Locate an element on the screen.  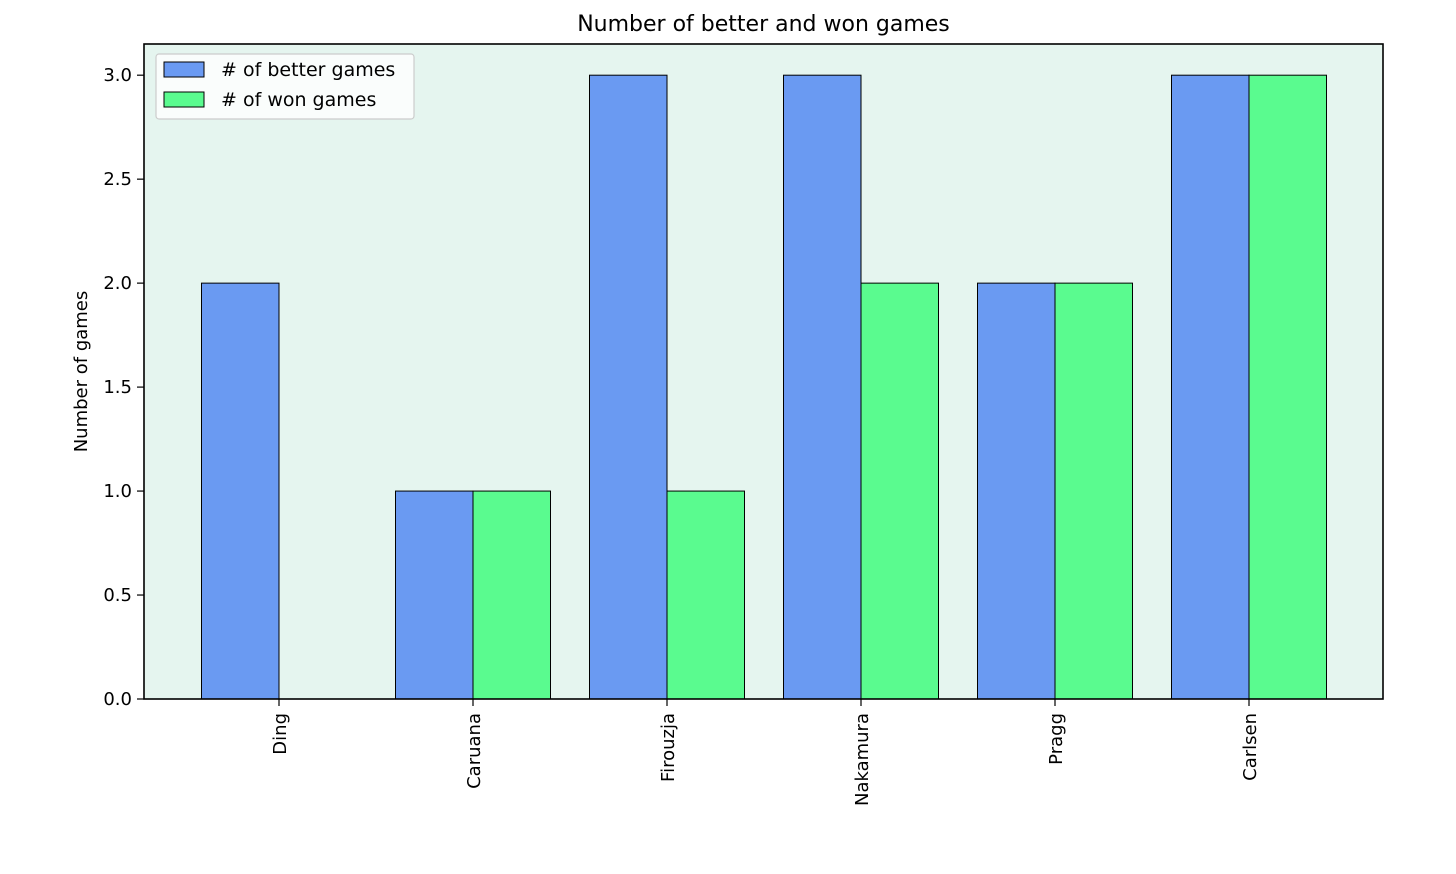
bar-won-pragg is located at coordinates (1093, 491).